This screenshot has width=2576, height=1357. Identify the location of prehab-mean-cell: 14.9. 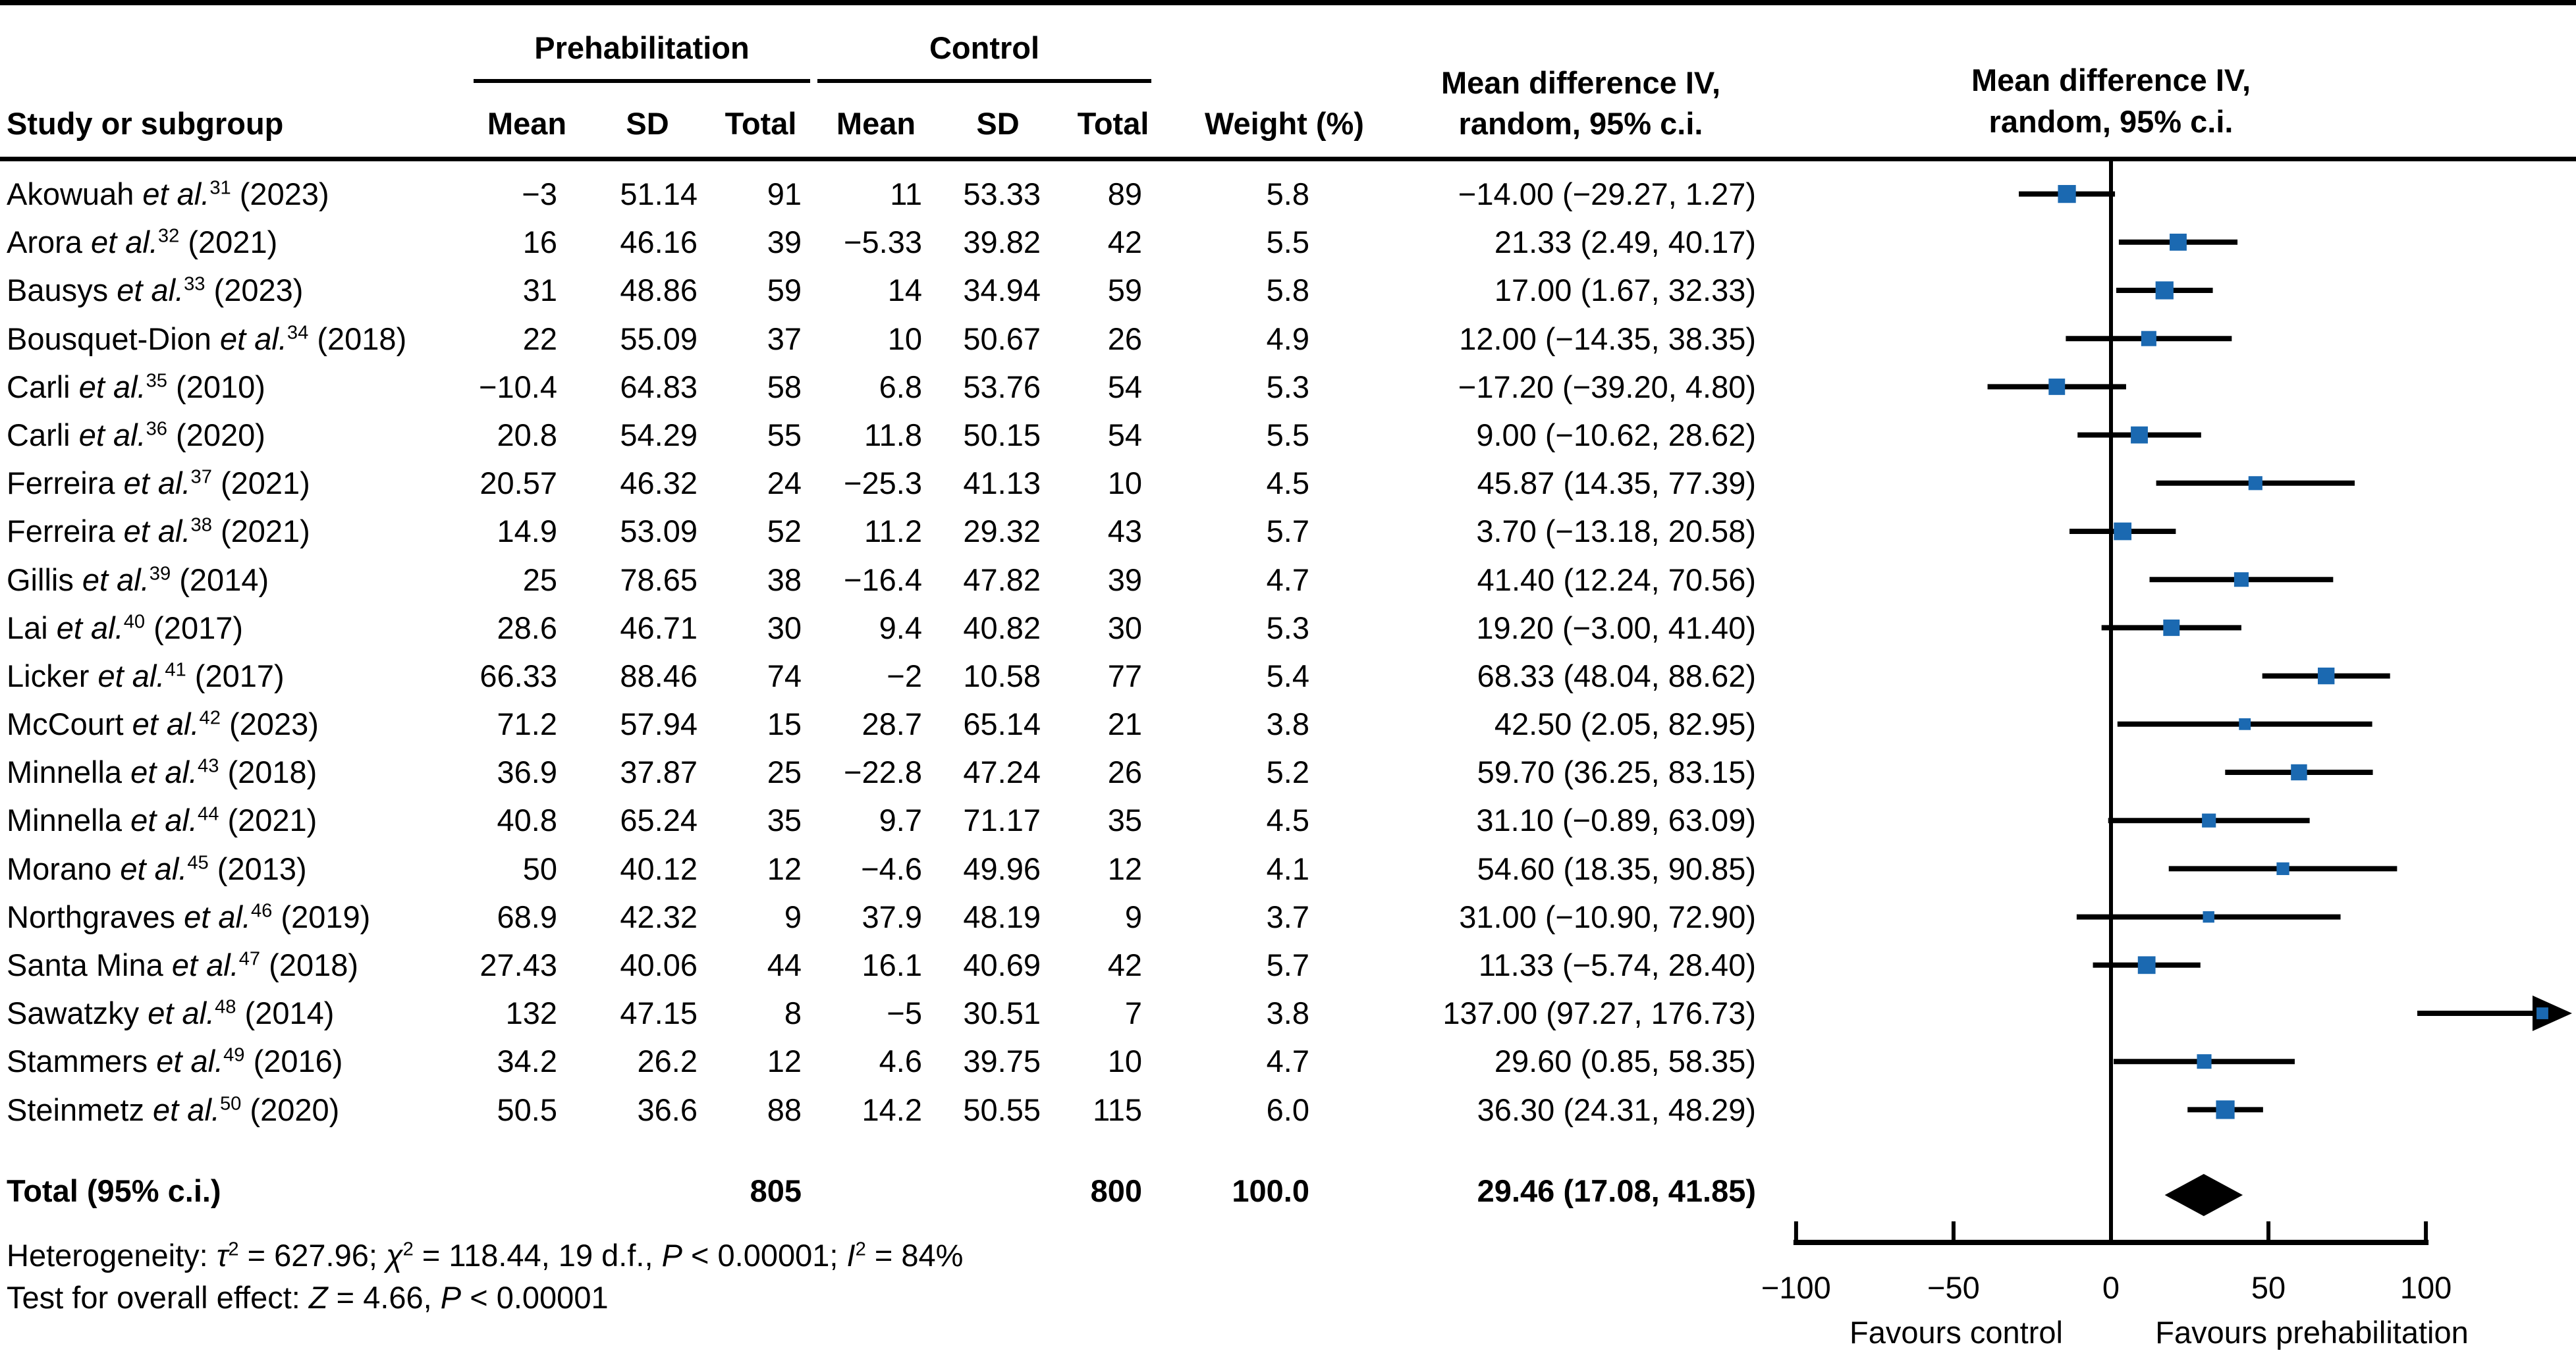
(527, 532).